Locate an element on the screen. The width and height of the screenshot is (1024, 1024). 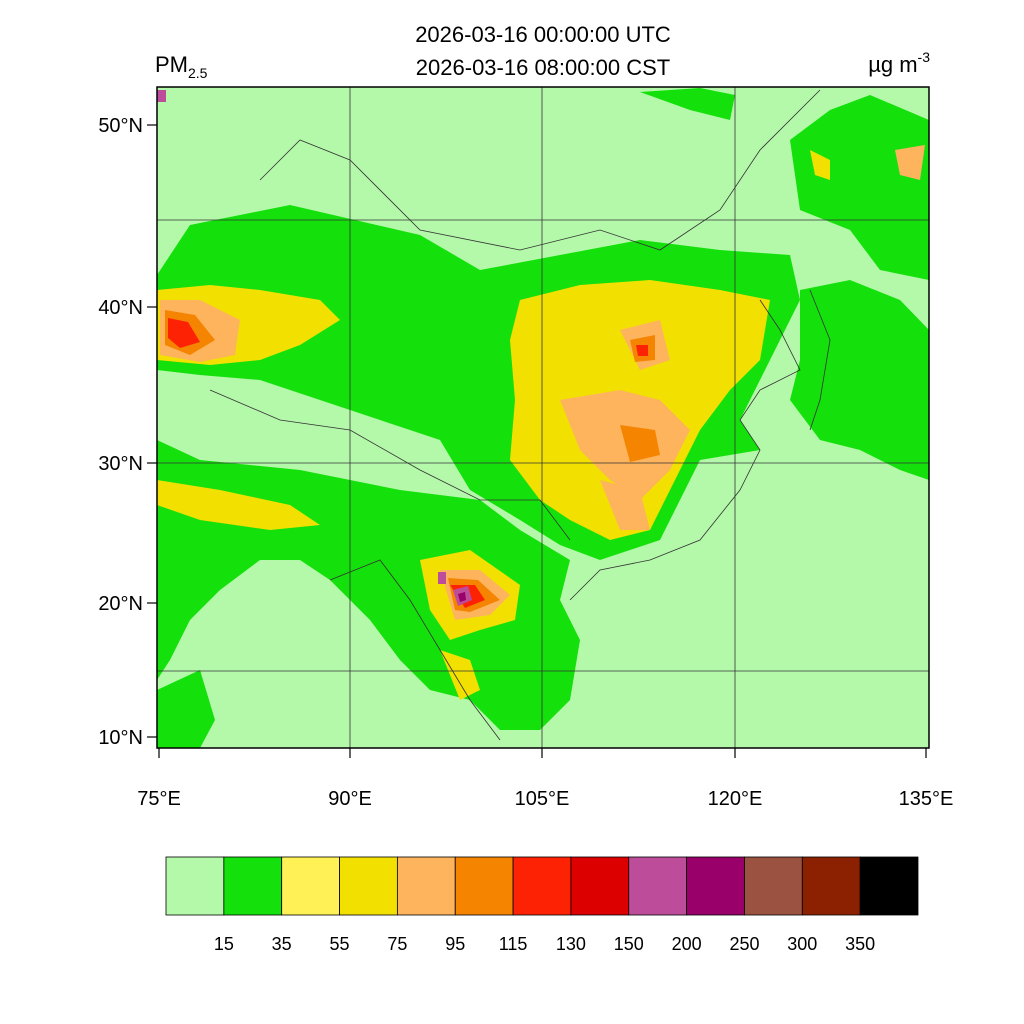
colorbar-label: 95 is located at coordinates (455, 944).